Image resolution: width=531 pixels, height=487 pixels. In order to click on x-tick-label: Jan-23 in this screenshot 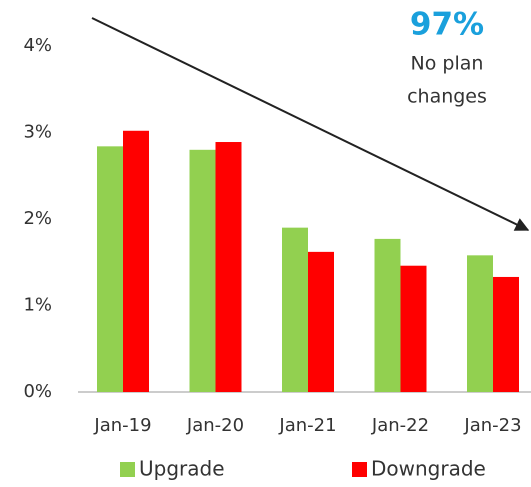, I will do `click(492, 425)`.